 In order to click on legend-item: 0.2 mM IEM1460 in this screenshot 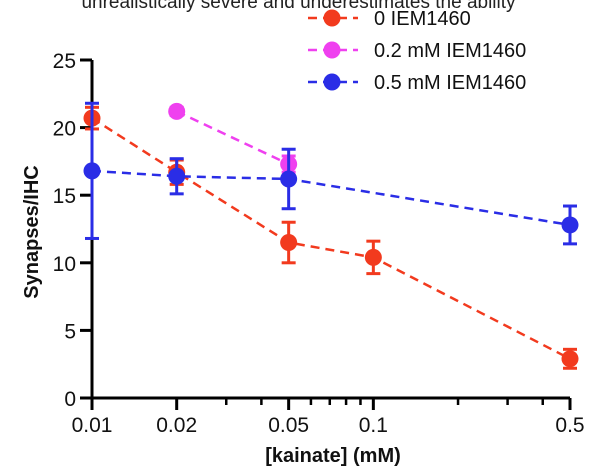, I will do `click(417, 51)`.